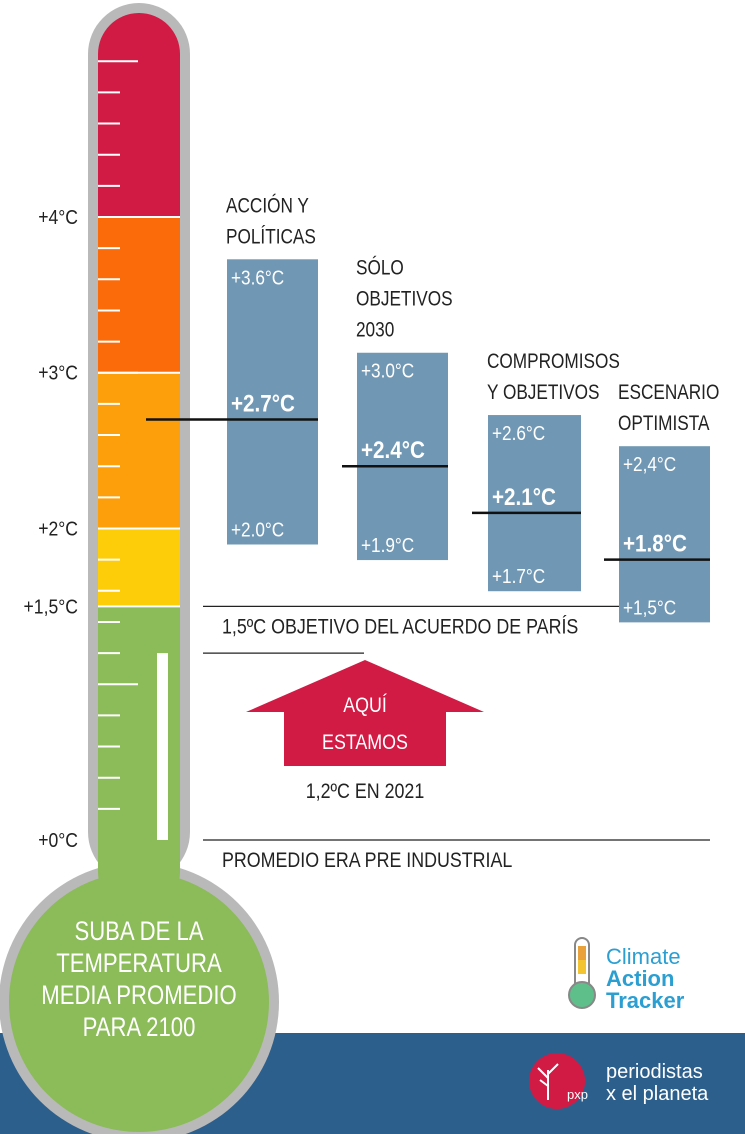 The height and width of the screenshot is (1134, 745). What do you see at coordinates (365, 743) in the screenshot?
I see `arrow-label-line: ESTAMOS` at bounding box center [365, 743].